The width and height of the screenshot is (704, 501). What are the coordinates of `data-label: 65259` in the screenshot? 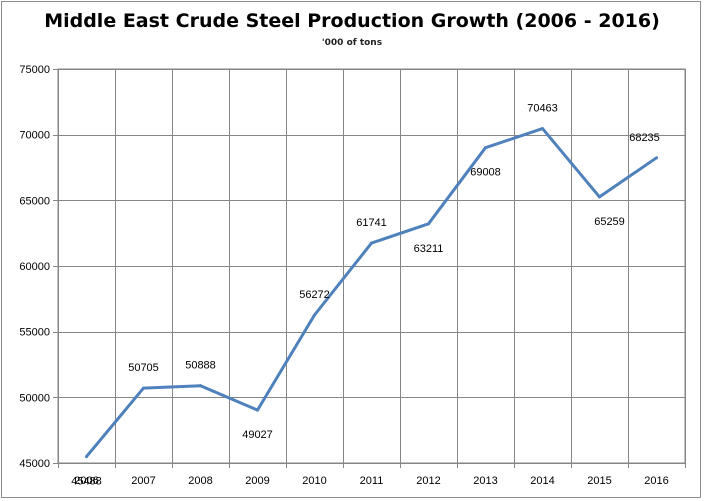 It's located at (609, 222).